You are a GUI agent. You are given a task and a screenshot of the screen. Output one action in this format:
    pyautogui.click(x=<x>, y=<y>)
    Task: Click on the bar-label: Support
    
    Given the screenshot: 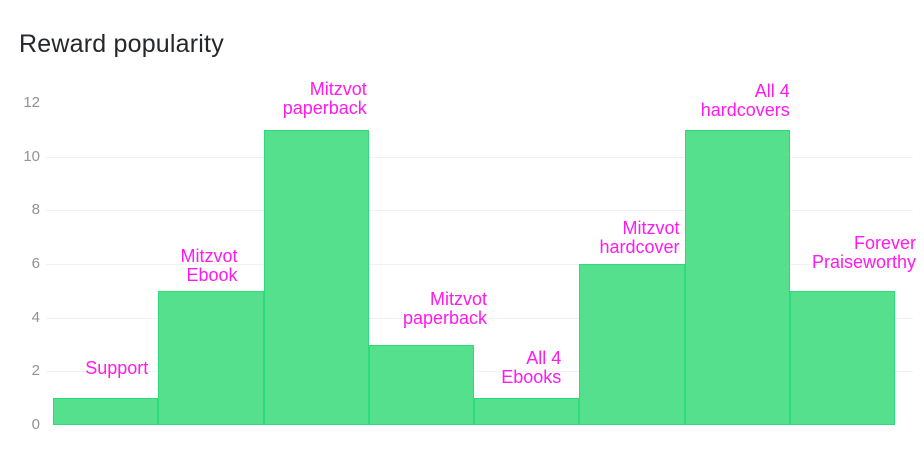 What is the action you would take?
    pyautogui.click(x=74, y=368)
    